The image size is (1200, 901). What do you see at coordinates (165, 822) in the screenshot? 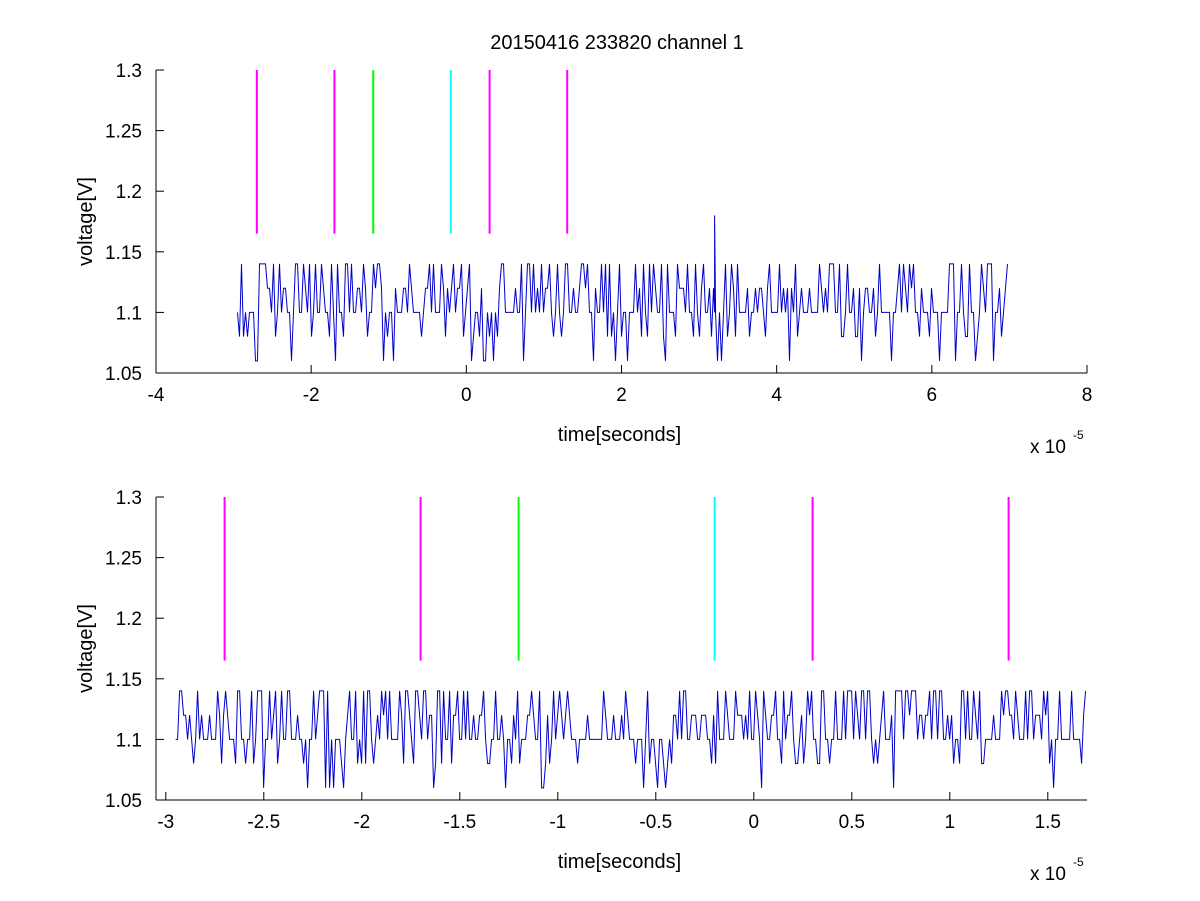
I see `x-tick-label: -3` at bounding box center [165, 822].